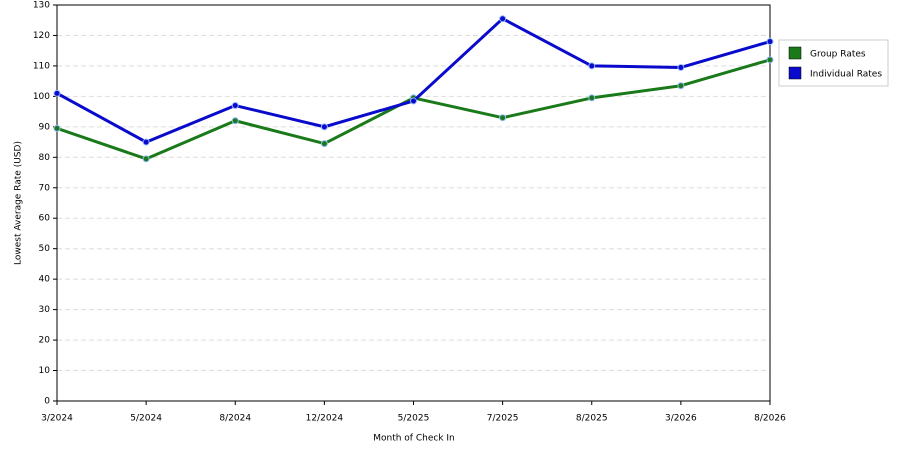  I want to click on y-tick-label: 70, so click(45, 188).